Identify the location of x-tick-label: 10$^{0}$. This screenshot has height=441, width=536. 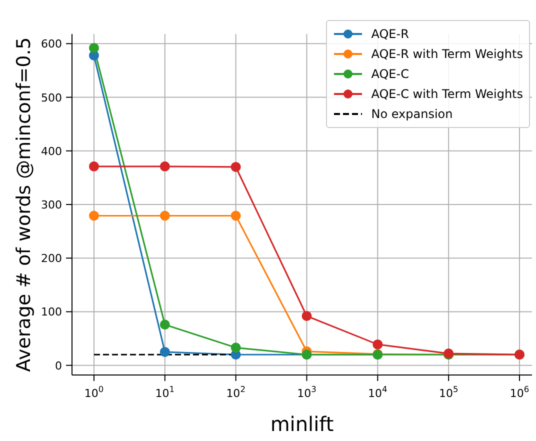
(94, 392).